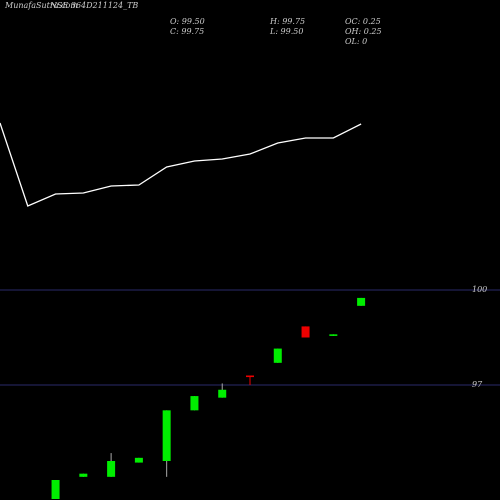 This screenshot has height=500, width=500. What do you see at coordinates (477, 384) in the screenshot?
I see `y-tick-label: 97` at bounding box center [477, 384].